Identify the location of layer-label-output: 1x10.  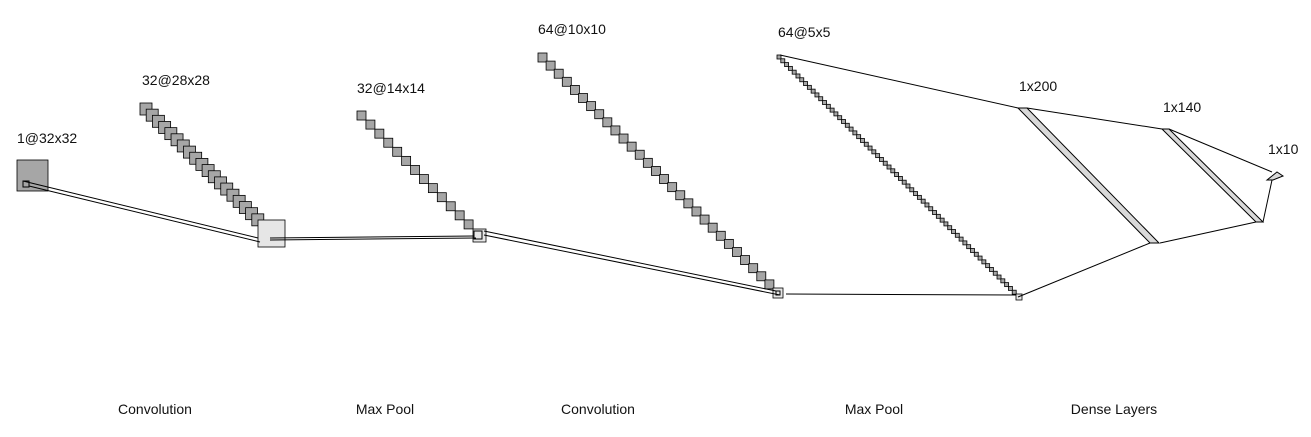
(1283, 149).